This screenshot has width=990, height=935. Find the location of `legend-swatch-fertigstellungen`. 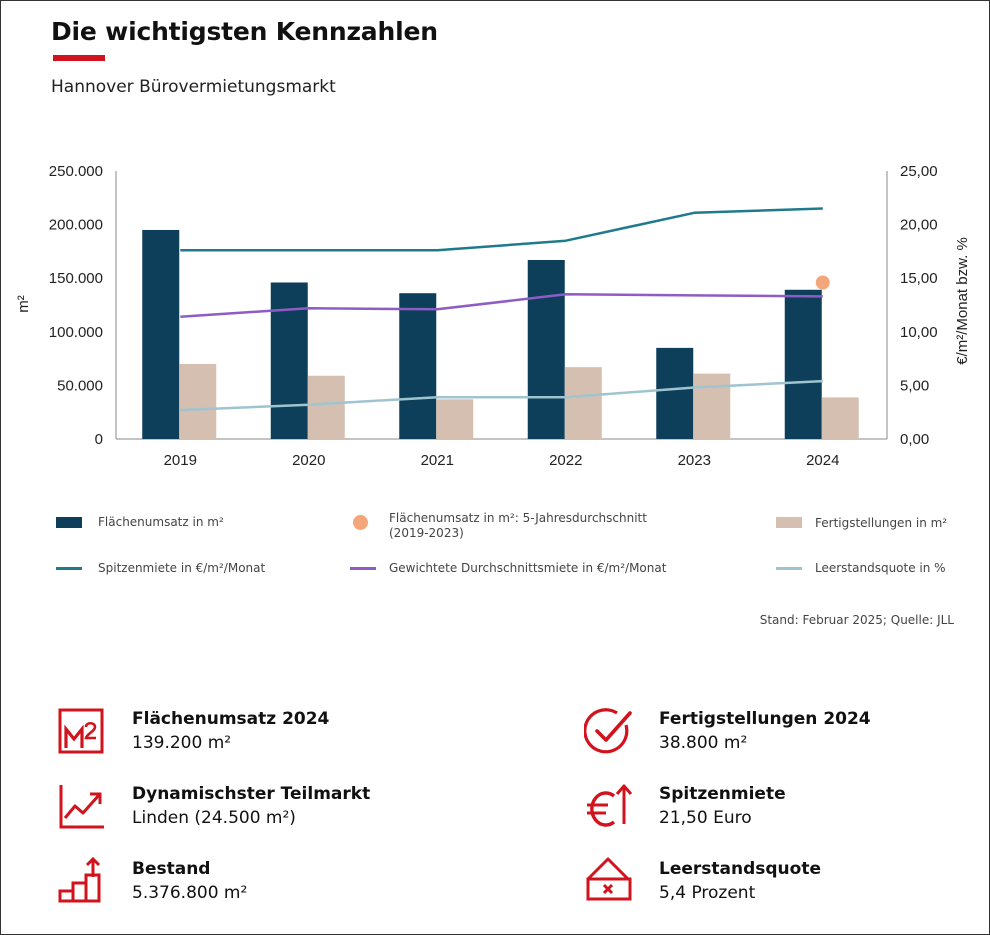

legend-swatch-fertigstellungen is located at coordinates (789, 522).